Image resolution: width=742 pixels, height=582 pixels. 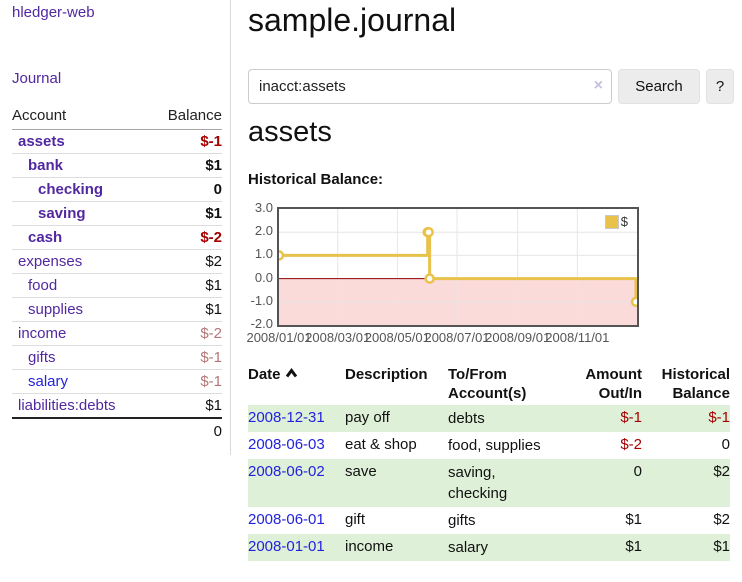 What do you see at coordinates (695, 384) in the screenshot?
I see `balance-column-header: Historical Balance` at bounding box center [695, 384].